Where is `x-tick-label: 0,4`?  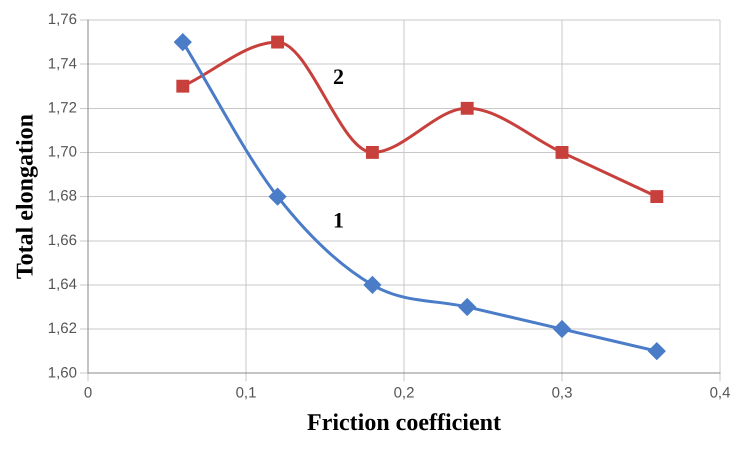 x-tick-label: 0,4 is located at coordinates (720, 393).